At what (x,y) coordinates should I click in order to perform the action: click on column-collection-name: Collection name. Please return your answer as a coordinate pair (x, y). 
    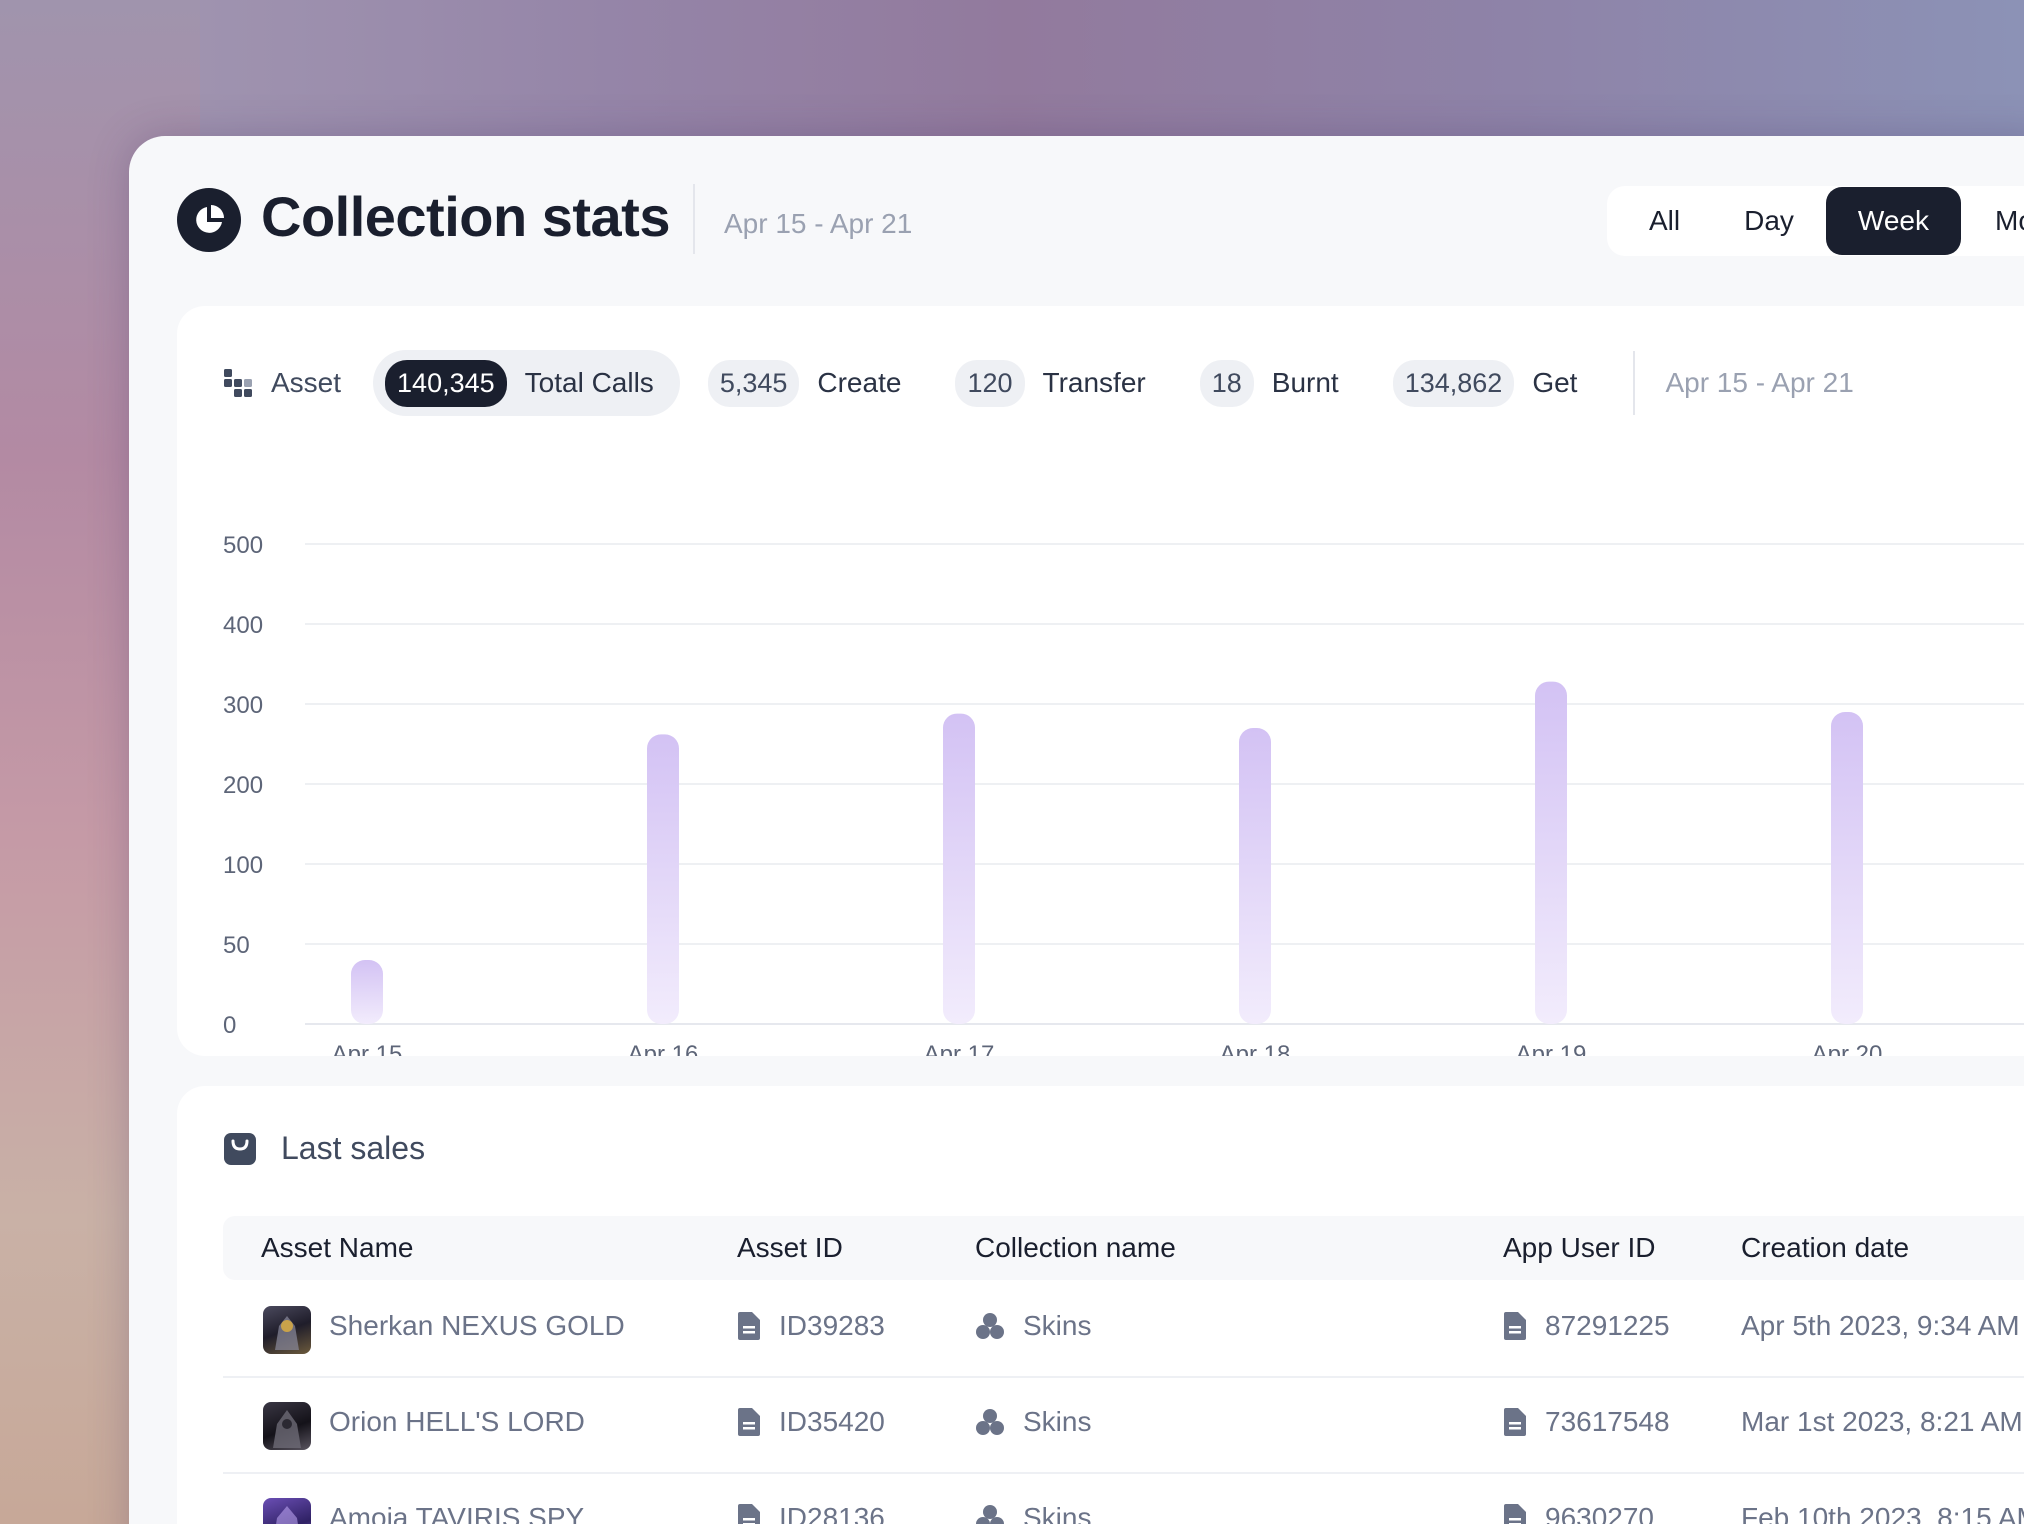
    Looking at the image, I should click on (1075, 1247).